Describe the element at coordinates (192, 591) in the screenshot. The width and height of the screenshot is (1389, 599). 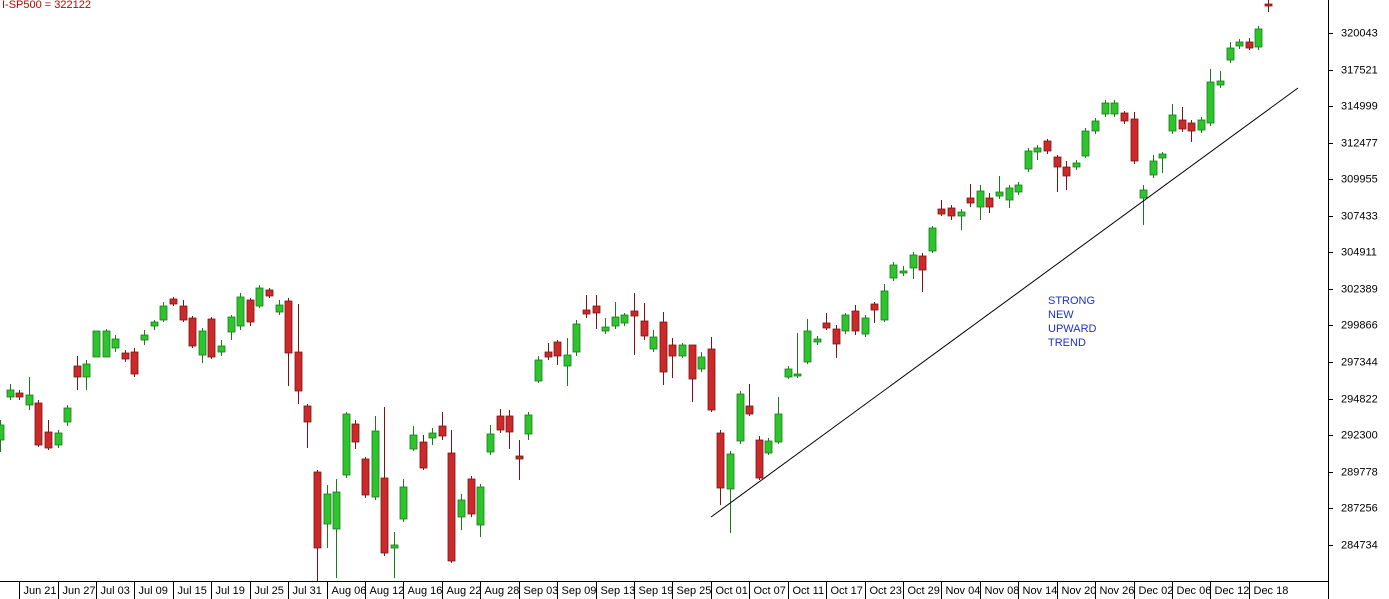
I see `x-tick-label: Jul 15` at that location.